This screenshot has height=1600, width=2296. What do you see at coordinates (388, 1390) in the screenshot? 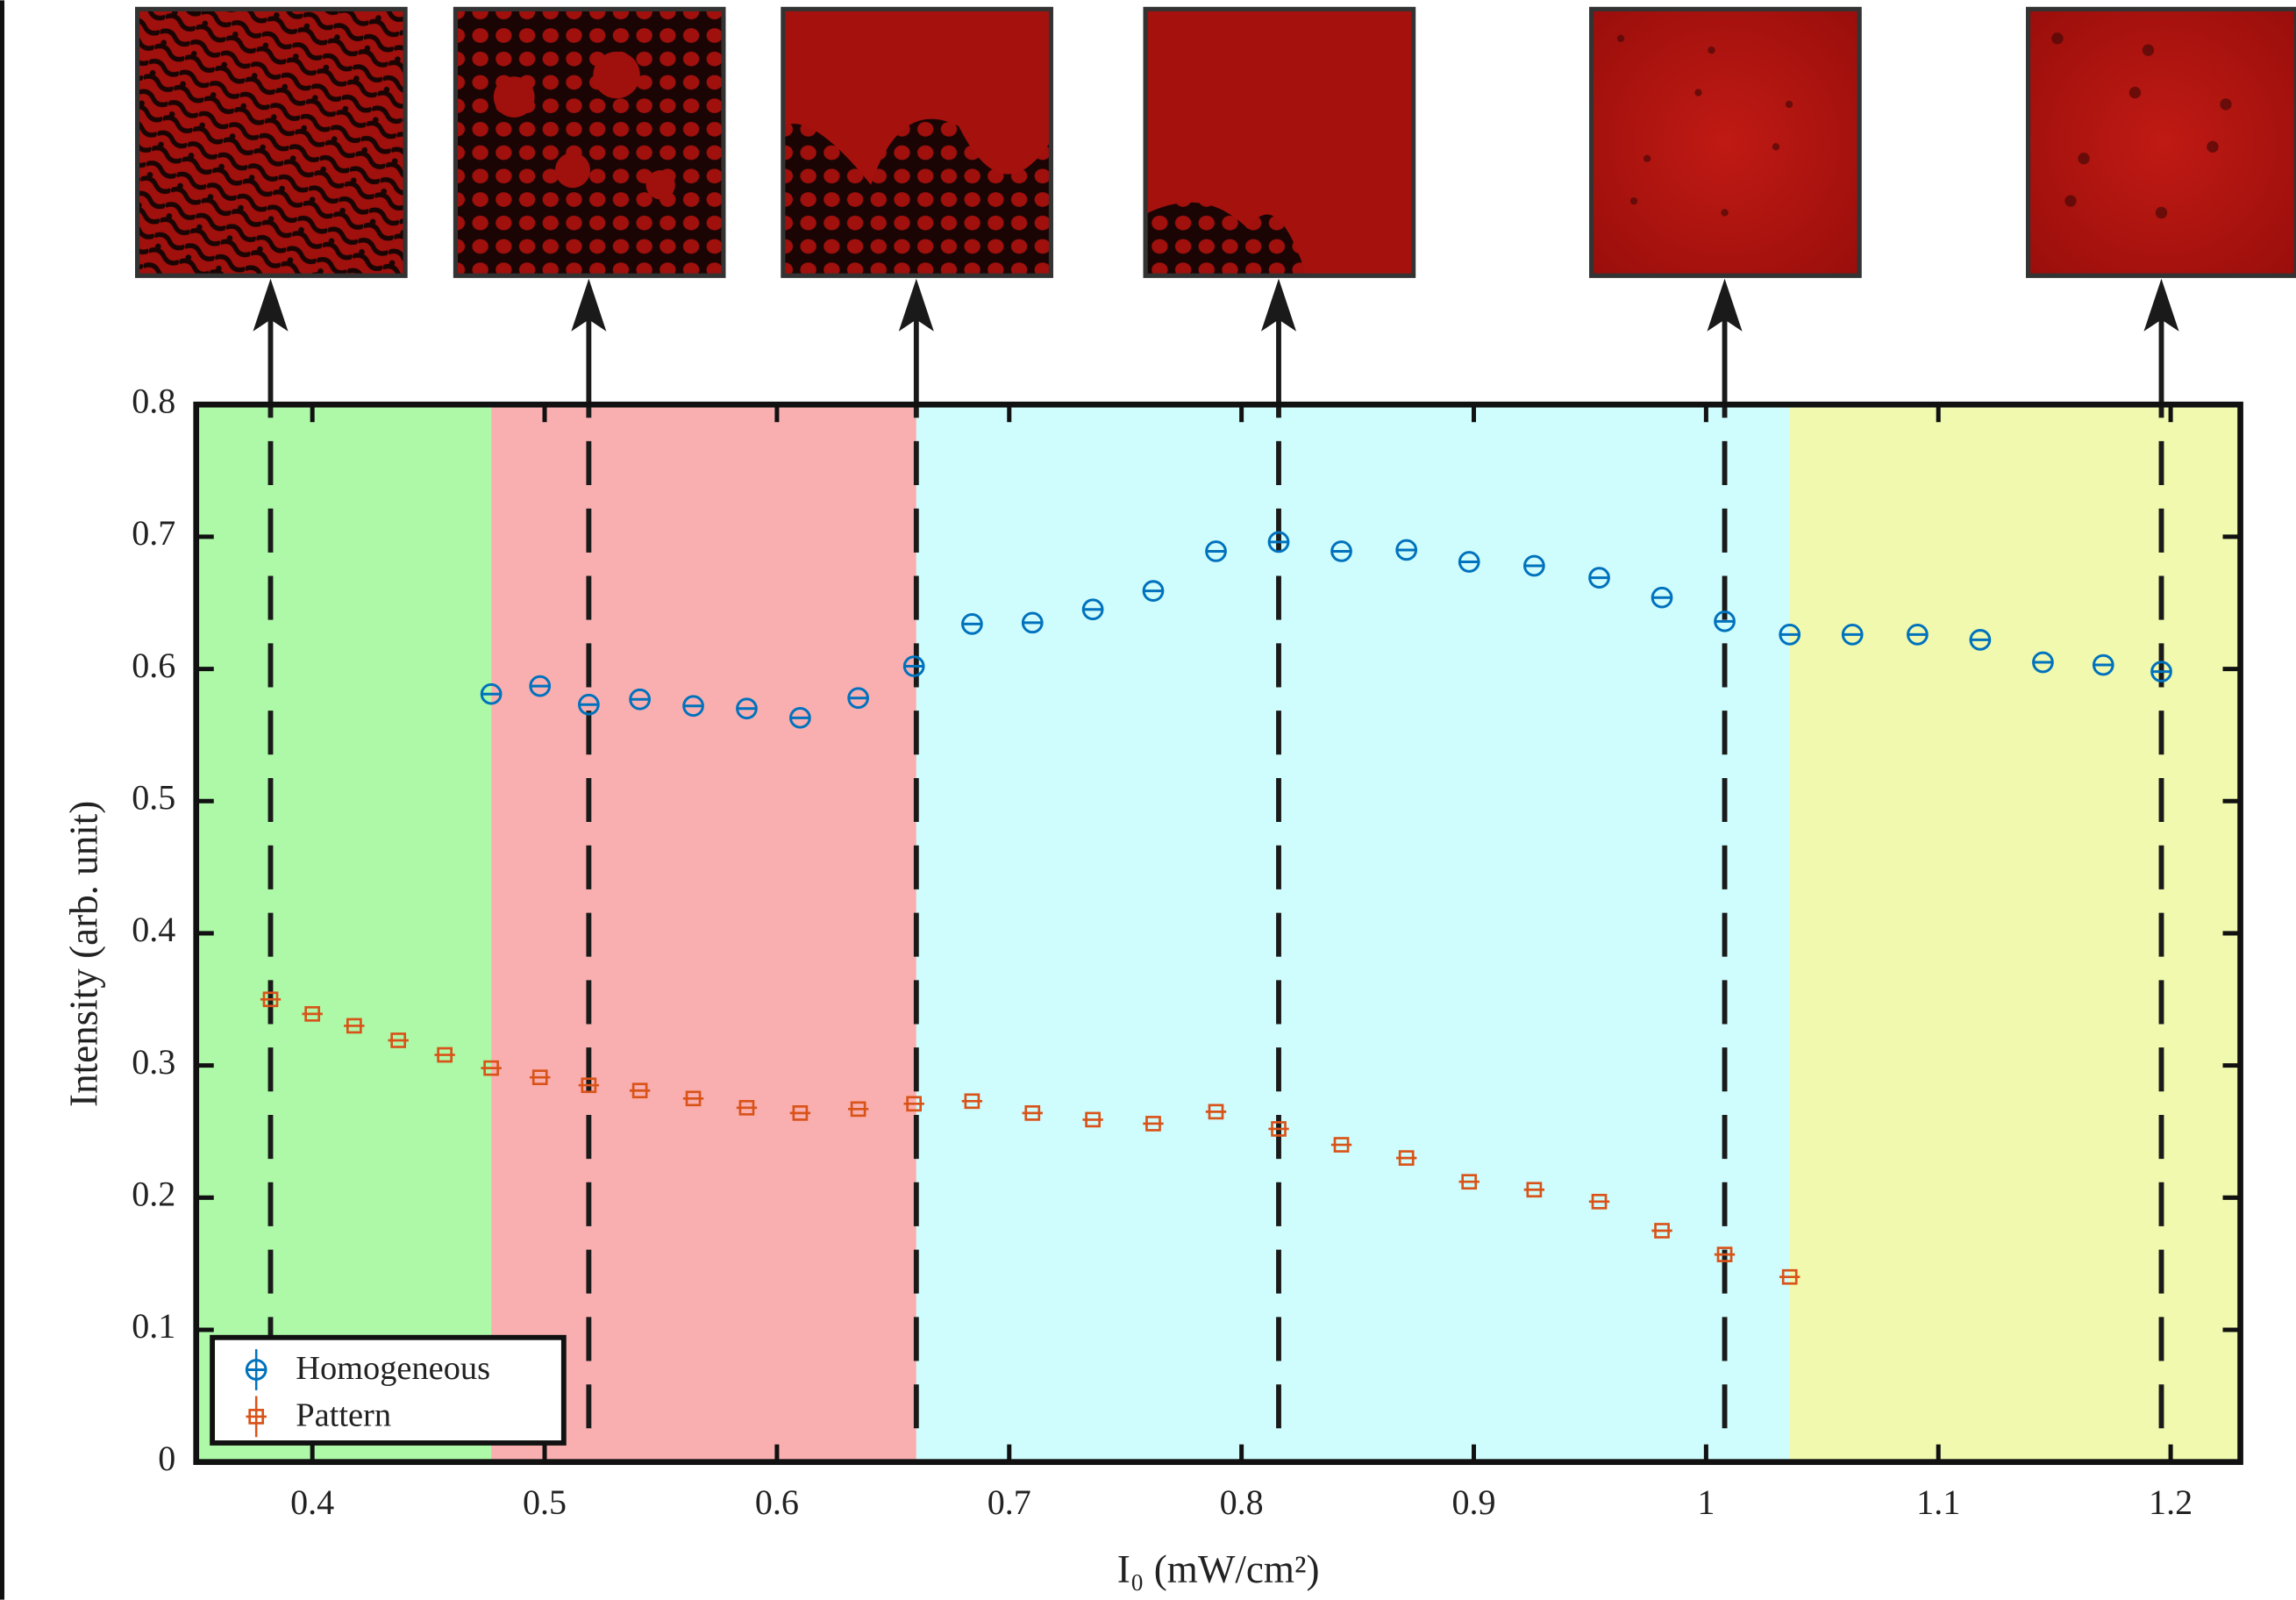
I see `legend-box` at bounding box center [388, 1390].